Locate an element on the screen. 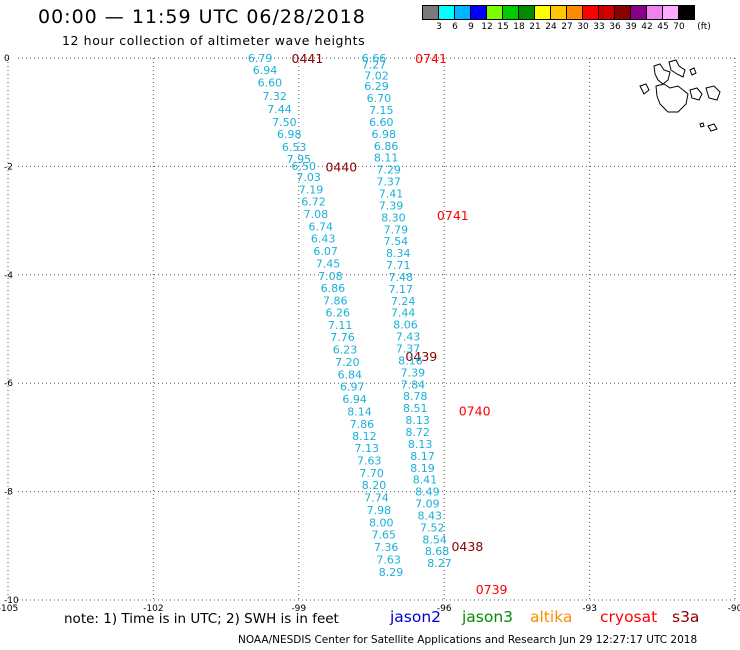  wave-height-value: 7.50 is located at coordinates (284, 122).